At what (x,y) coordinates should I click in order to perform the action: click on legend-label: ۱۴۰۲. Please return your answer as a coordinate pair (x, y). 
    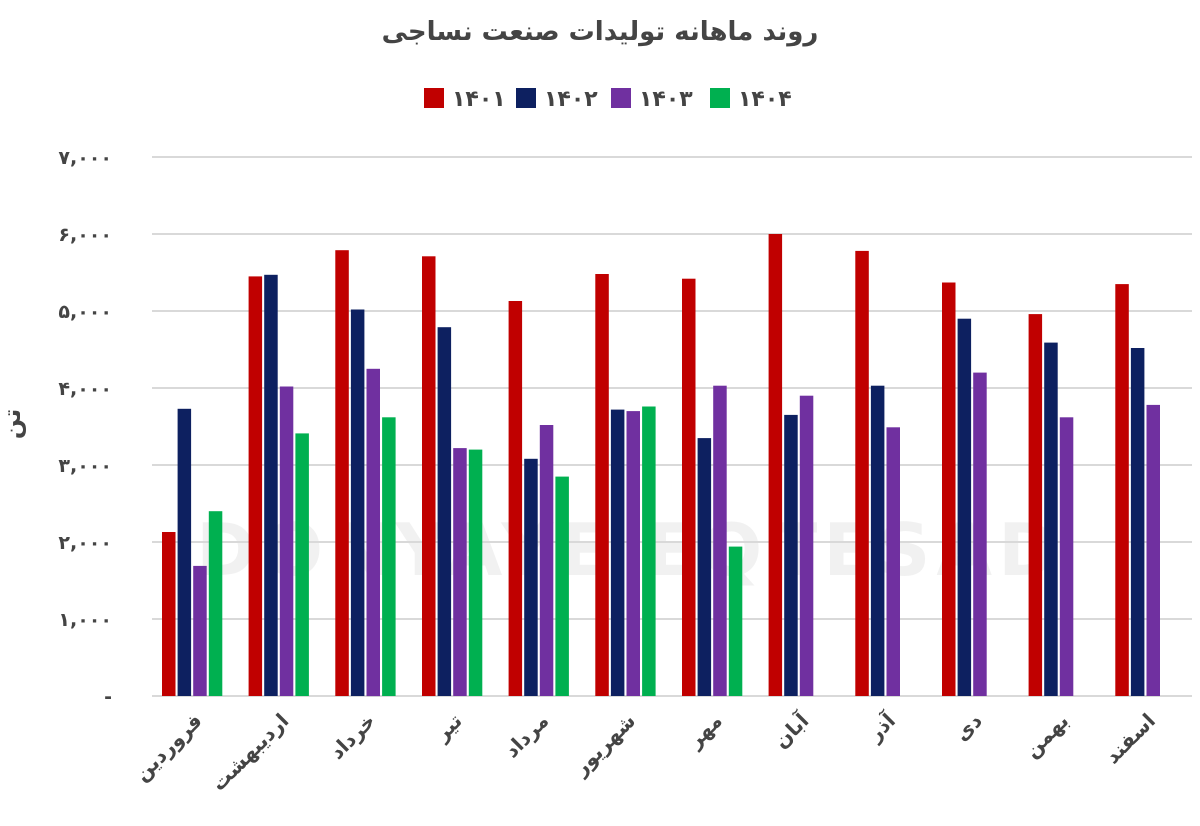
    Looking at the image, I should click on (571, 99).